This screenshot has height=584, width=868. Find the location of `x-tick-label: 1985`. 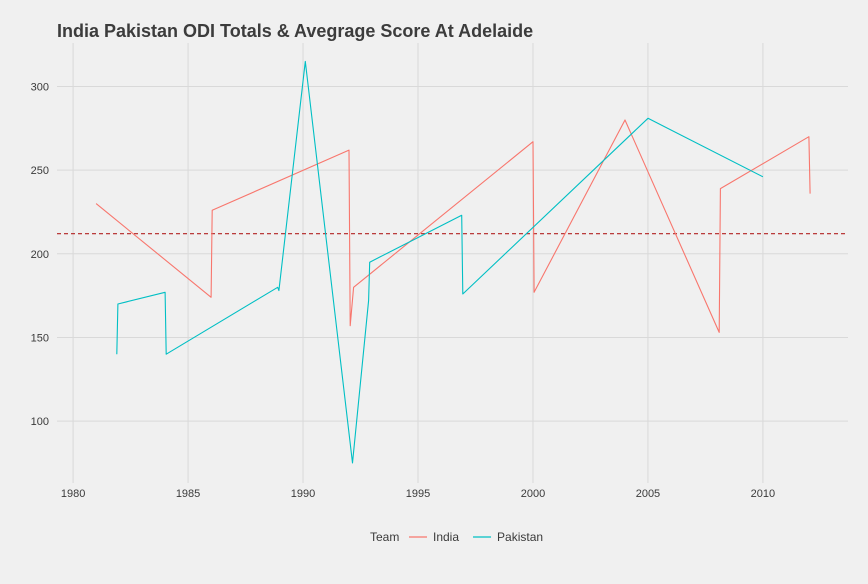

x-tick-label: 1985 is located at coordinates (188, 494).